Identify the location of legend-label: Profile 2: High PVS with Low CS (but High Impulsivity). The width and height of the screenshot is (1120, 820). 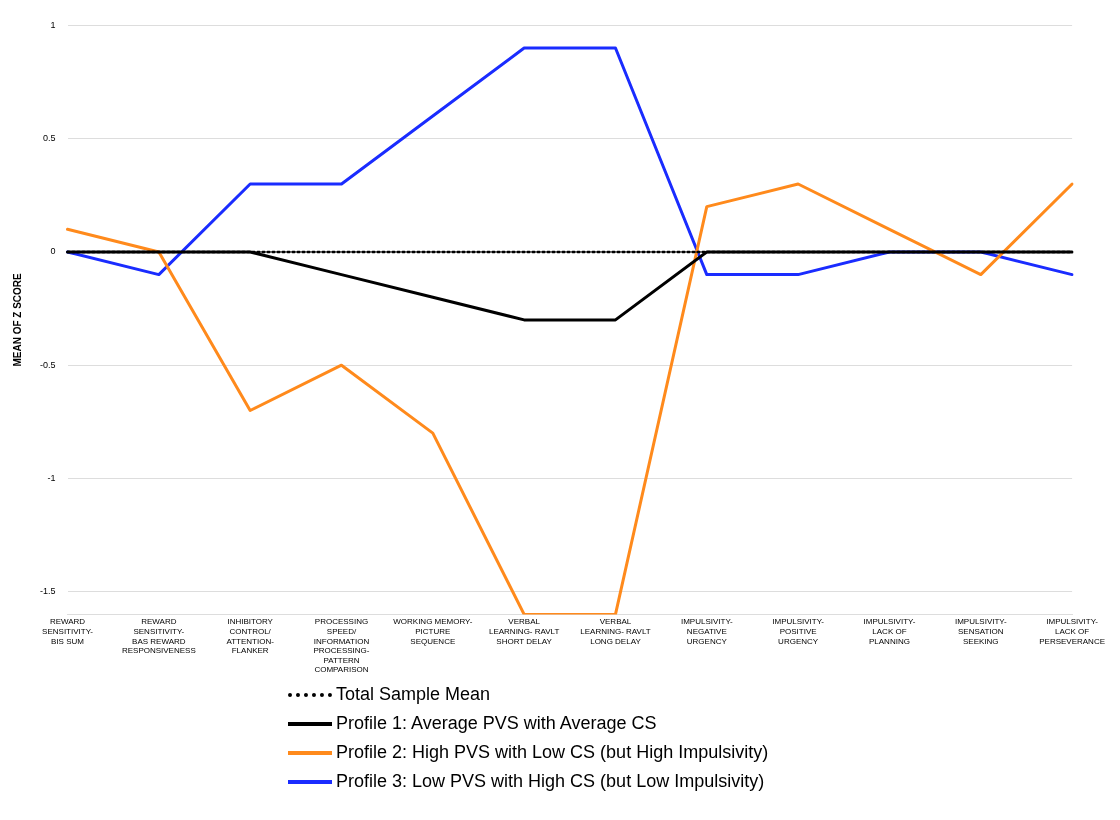
(552, 752).